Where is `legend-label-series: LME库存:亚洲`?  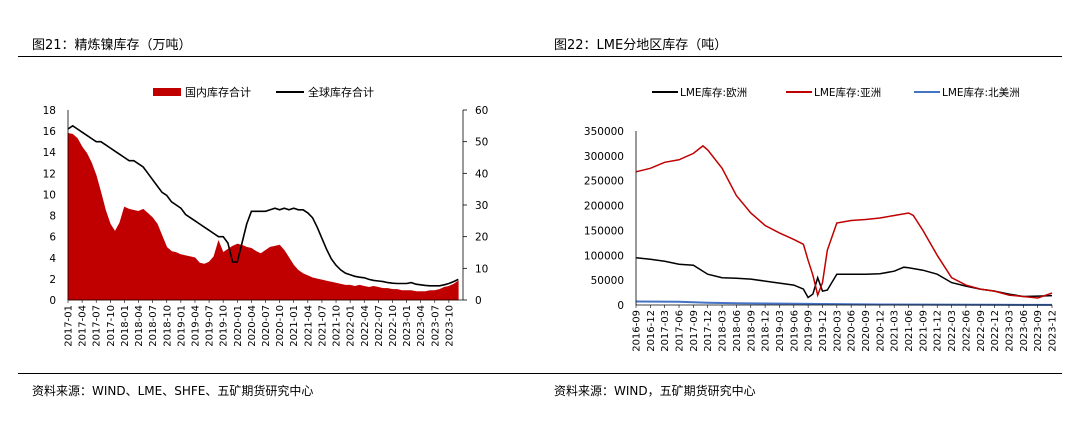
legend-label-series: LME库存:亚洲 is located at coordinates (847, 92).